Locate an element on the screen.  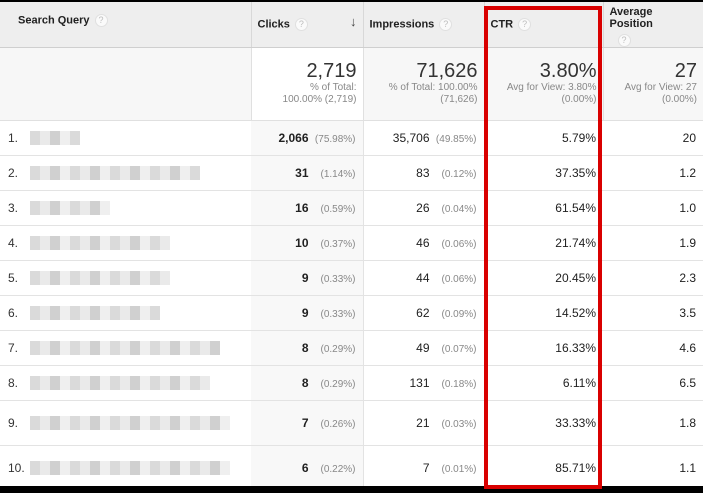
totals-position: 27 Avg for View: 27 (0.00%) is located at coordinates (653, 84).